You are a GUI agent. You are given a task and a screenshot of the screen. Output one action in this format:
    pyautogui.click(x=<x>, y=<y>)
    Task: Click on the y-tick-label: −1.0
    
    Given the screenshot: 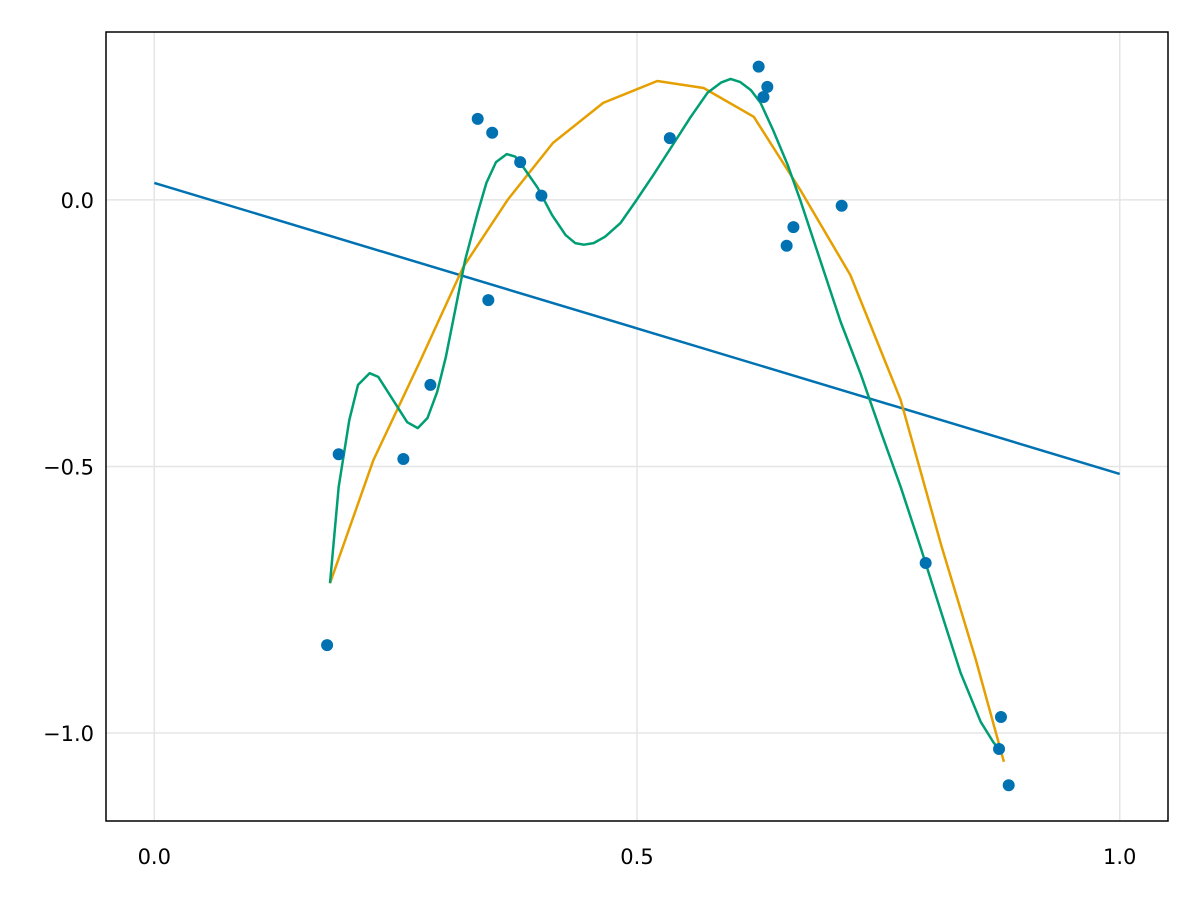 What is the action you would take?
    pyautogui.click(x=68, y=734)
    